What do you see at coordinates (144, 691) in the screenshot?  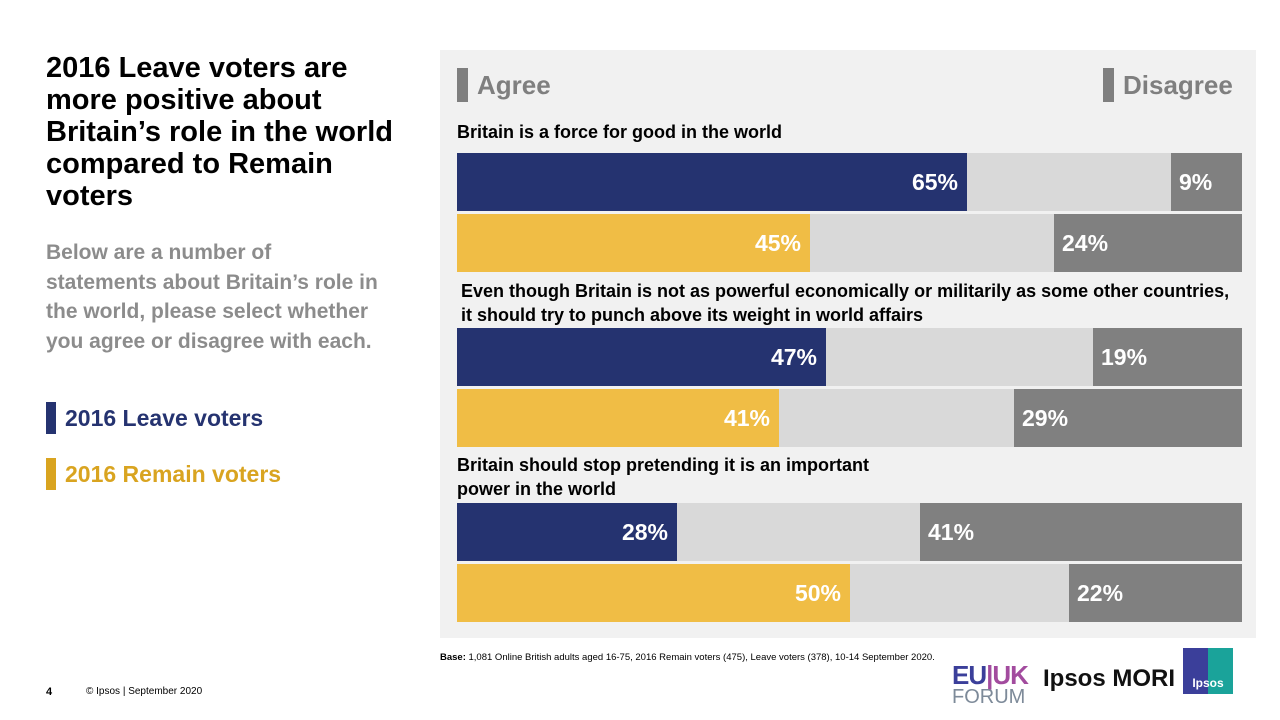 I see `copyright: © Ipsos | September 2020` at bounding box center [144, 691].